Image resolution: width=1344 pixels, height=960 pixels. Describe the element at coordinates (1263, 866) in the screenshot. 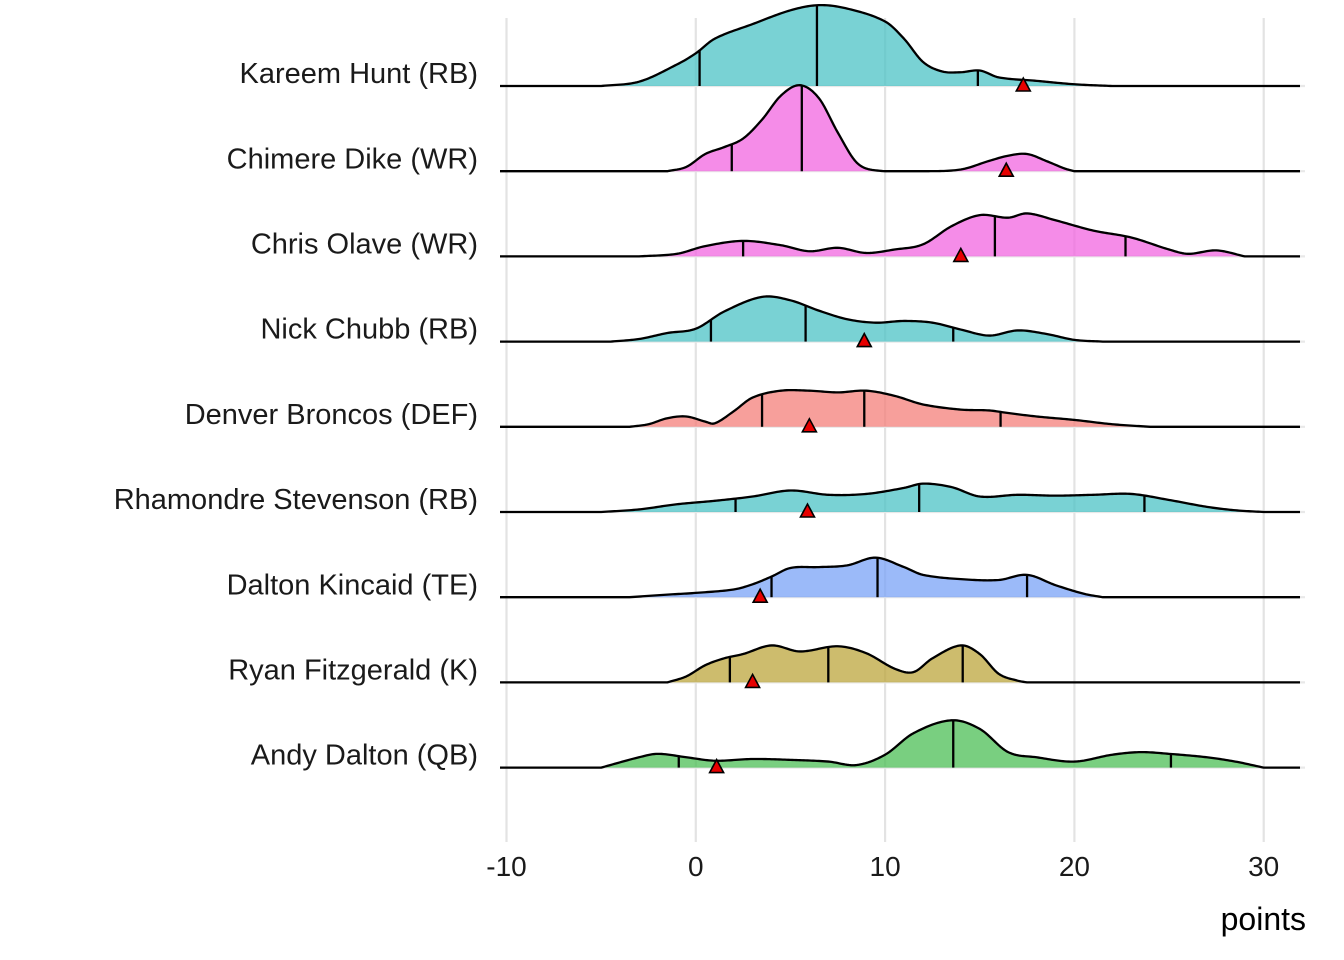

I see `x-tick-label-30: 30` at that location.